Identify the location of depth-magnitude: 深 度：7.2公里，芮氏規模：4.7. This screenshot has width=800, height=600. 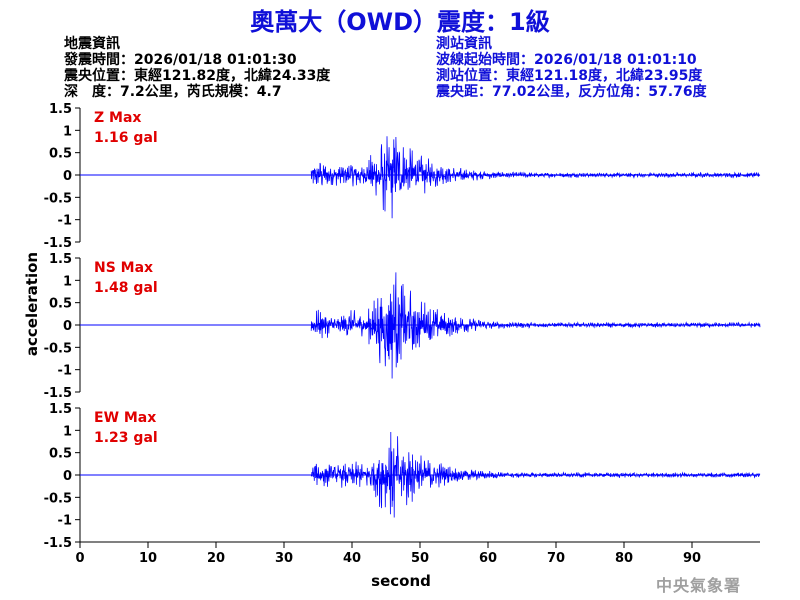
(173, 92).